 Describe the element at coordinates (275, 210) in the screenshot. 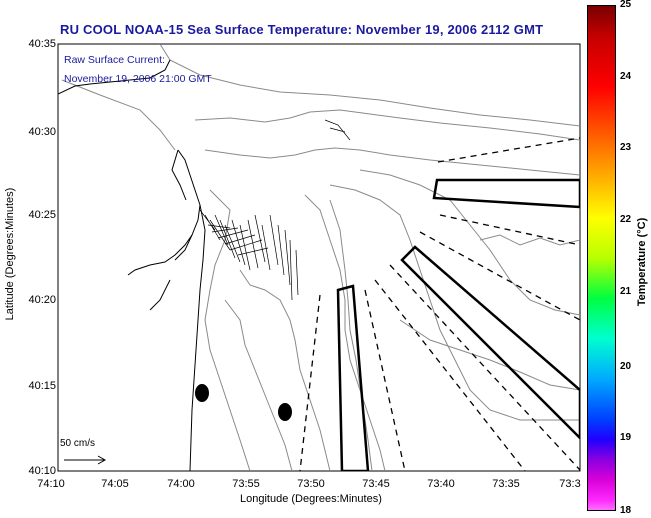

I see `current-vectors` at that location.